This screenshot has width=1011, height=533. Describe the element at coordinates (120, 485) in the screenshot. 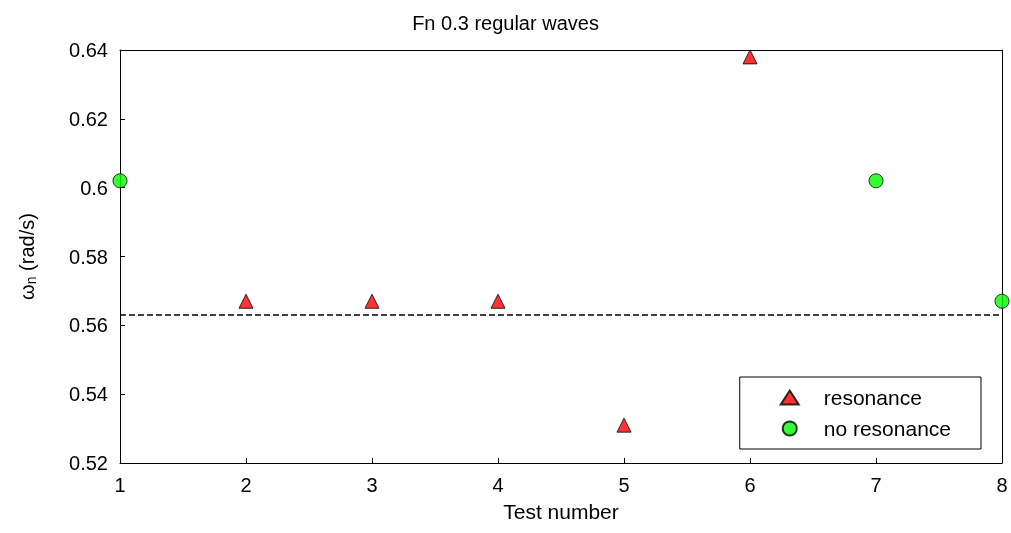

I see `x-tick-label: 1` at that location.